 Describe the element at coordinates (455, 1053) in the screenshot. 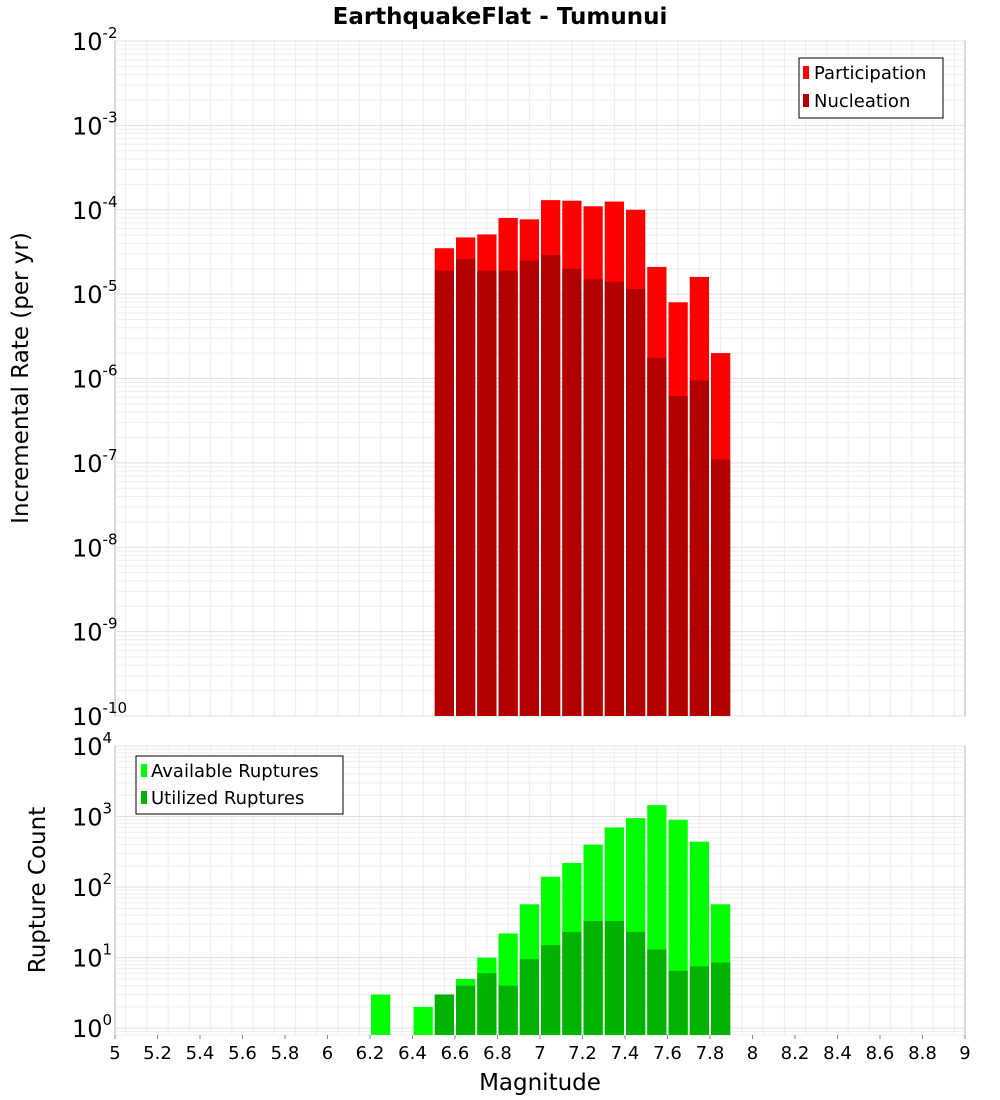

I see `x-tick-label: 6.6` at that location.